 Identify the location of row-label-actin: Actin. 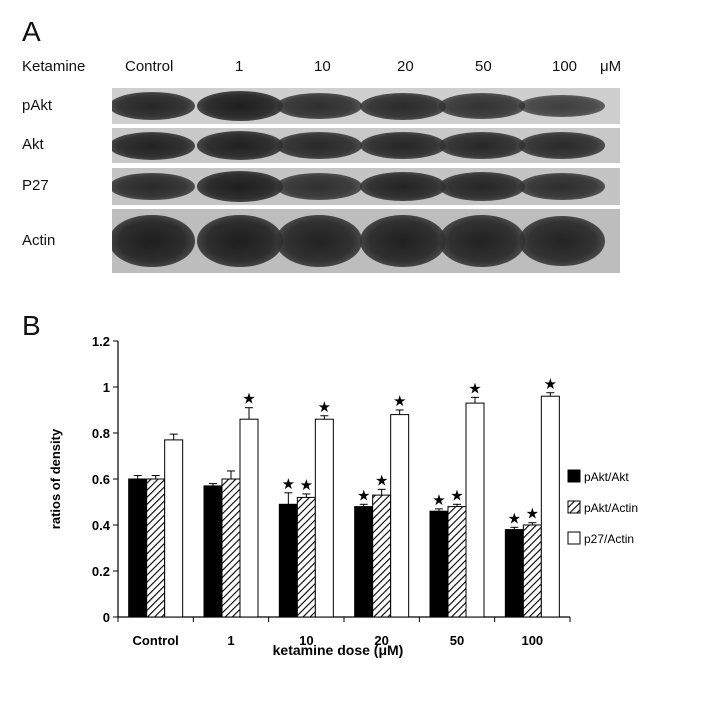
(39, 240).